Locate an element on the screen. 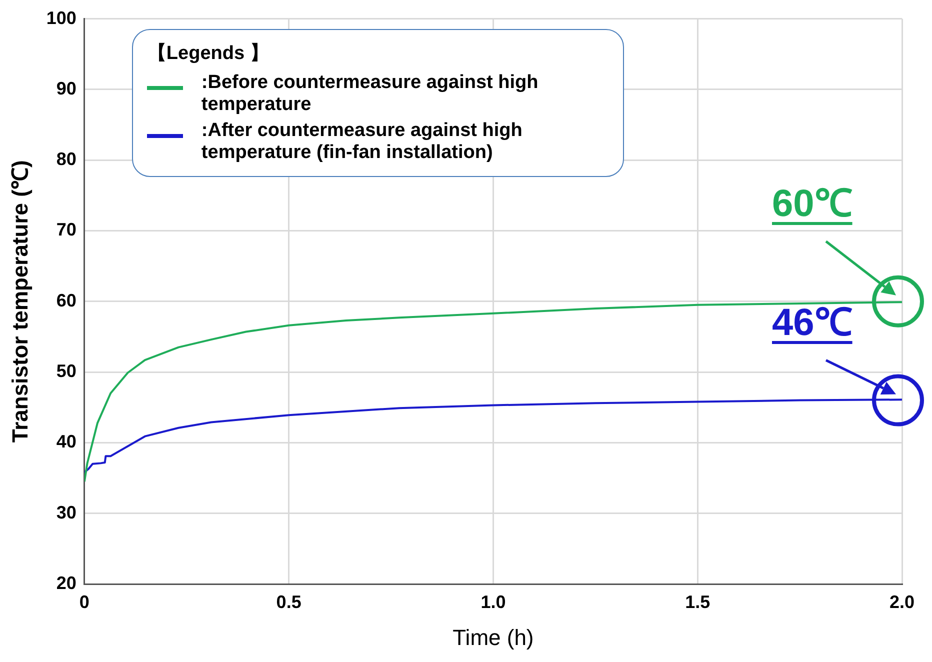 Image resolution: width=932 pixels, height=662 pixels. y-tick-label: 40 is located at coordinates (66, 442).